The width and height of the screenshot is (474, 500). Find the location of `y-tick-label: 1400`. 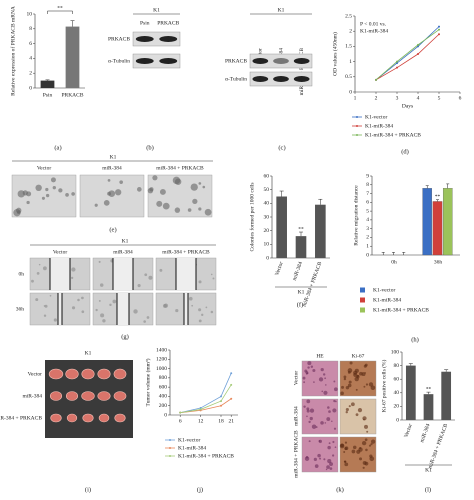

y-tick-label: 1400 is located at coordinates (161, 350).